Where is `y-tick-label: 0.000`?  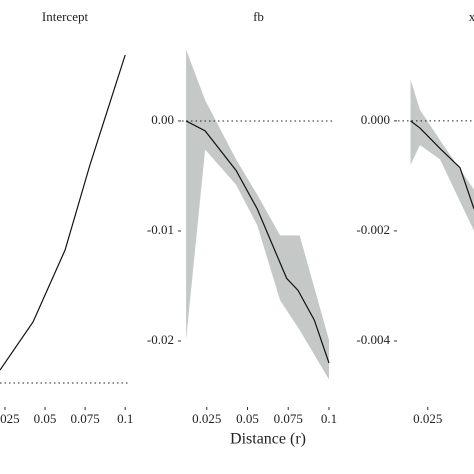
y-tick-label: 0.000 is located at coordinates (375, 119).